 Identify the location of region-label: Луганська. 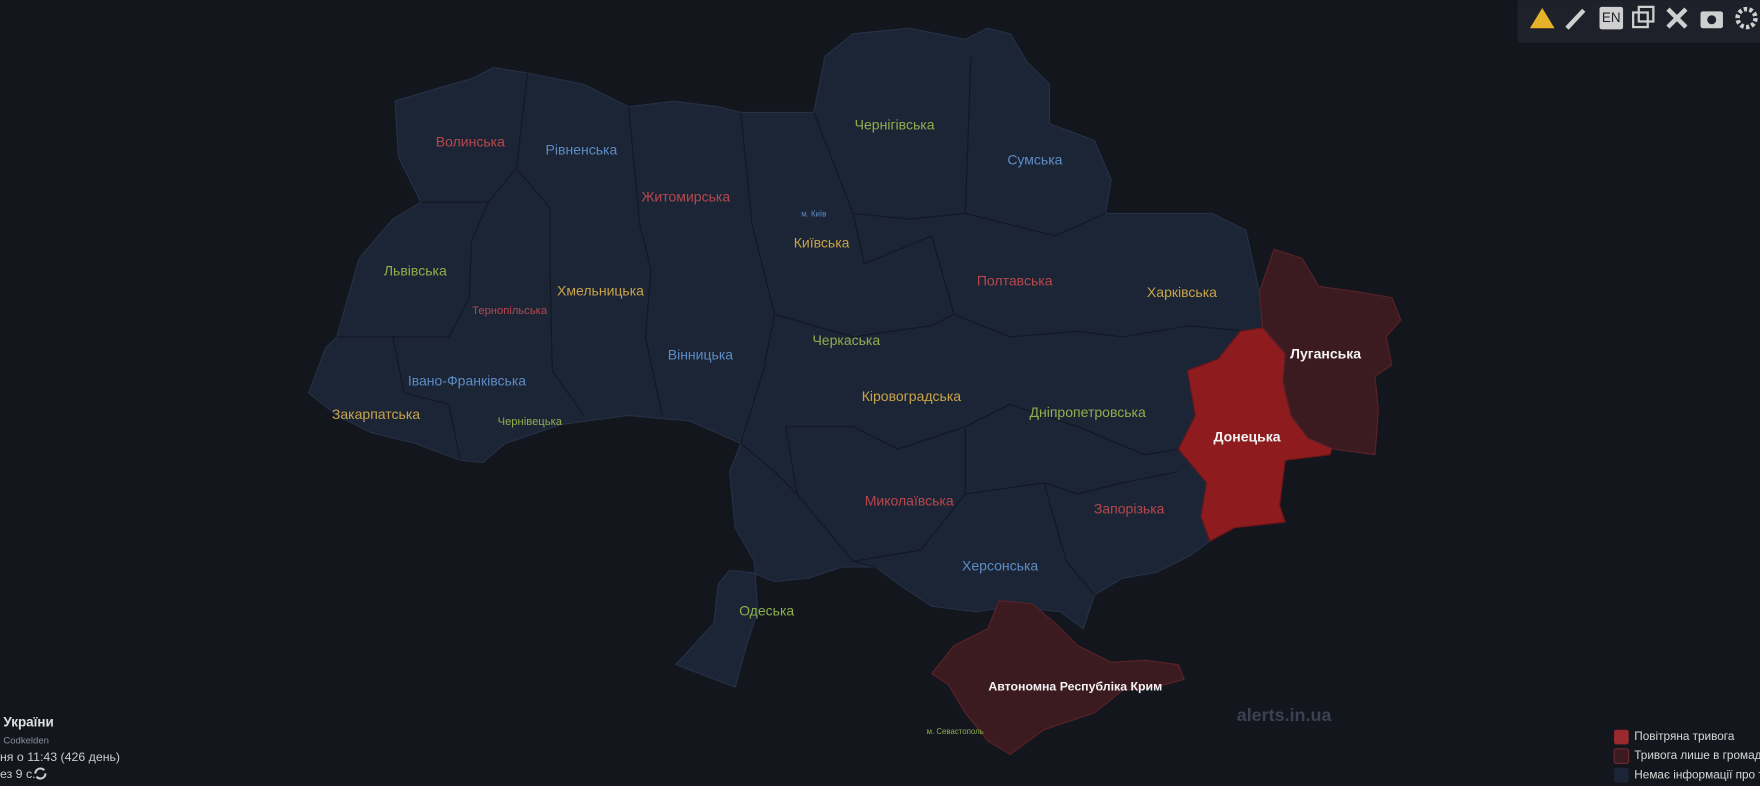
(1325, 354).